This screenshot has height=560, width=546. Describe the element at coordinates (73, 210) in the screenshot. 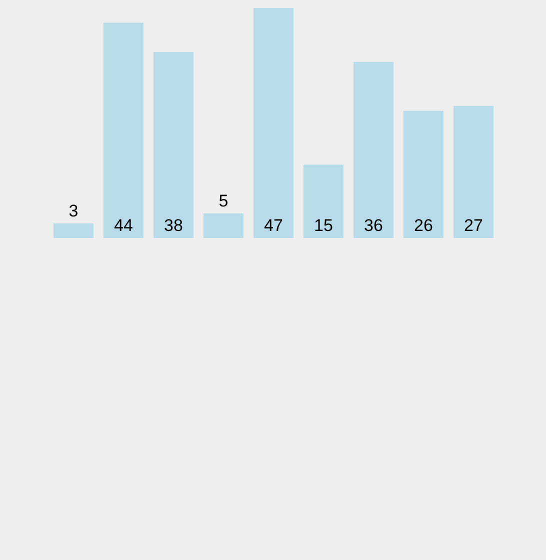

I see `data-label: 3` at that location.